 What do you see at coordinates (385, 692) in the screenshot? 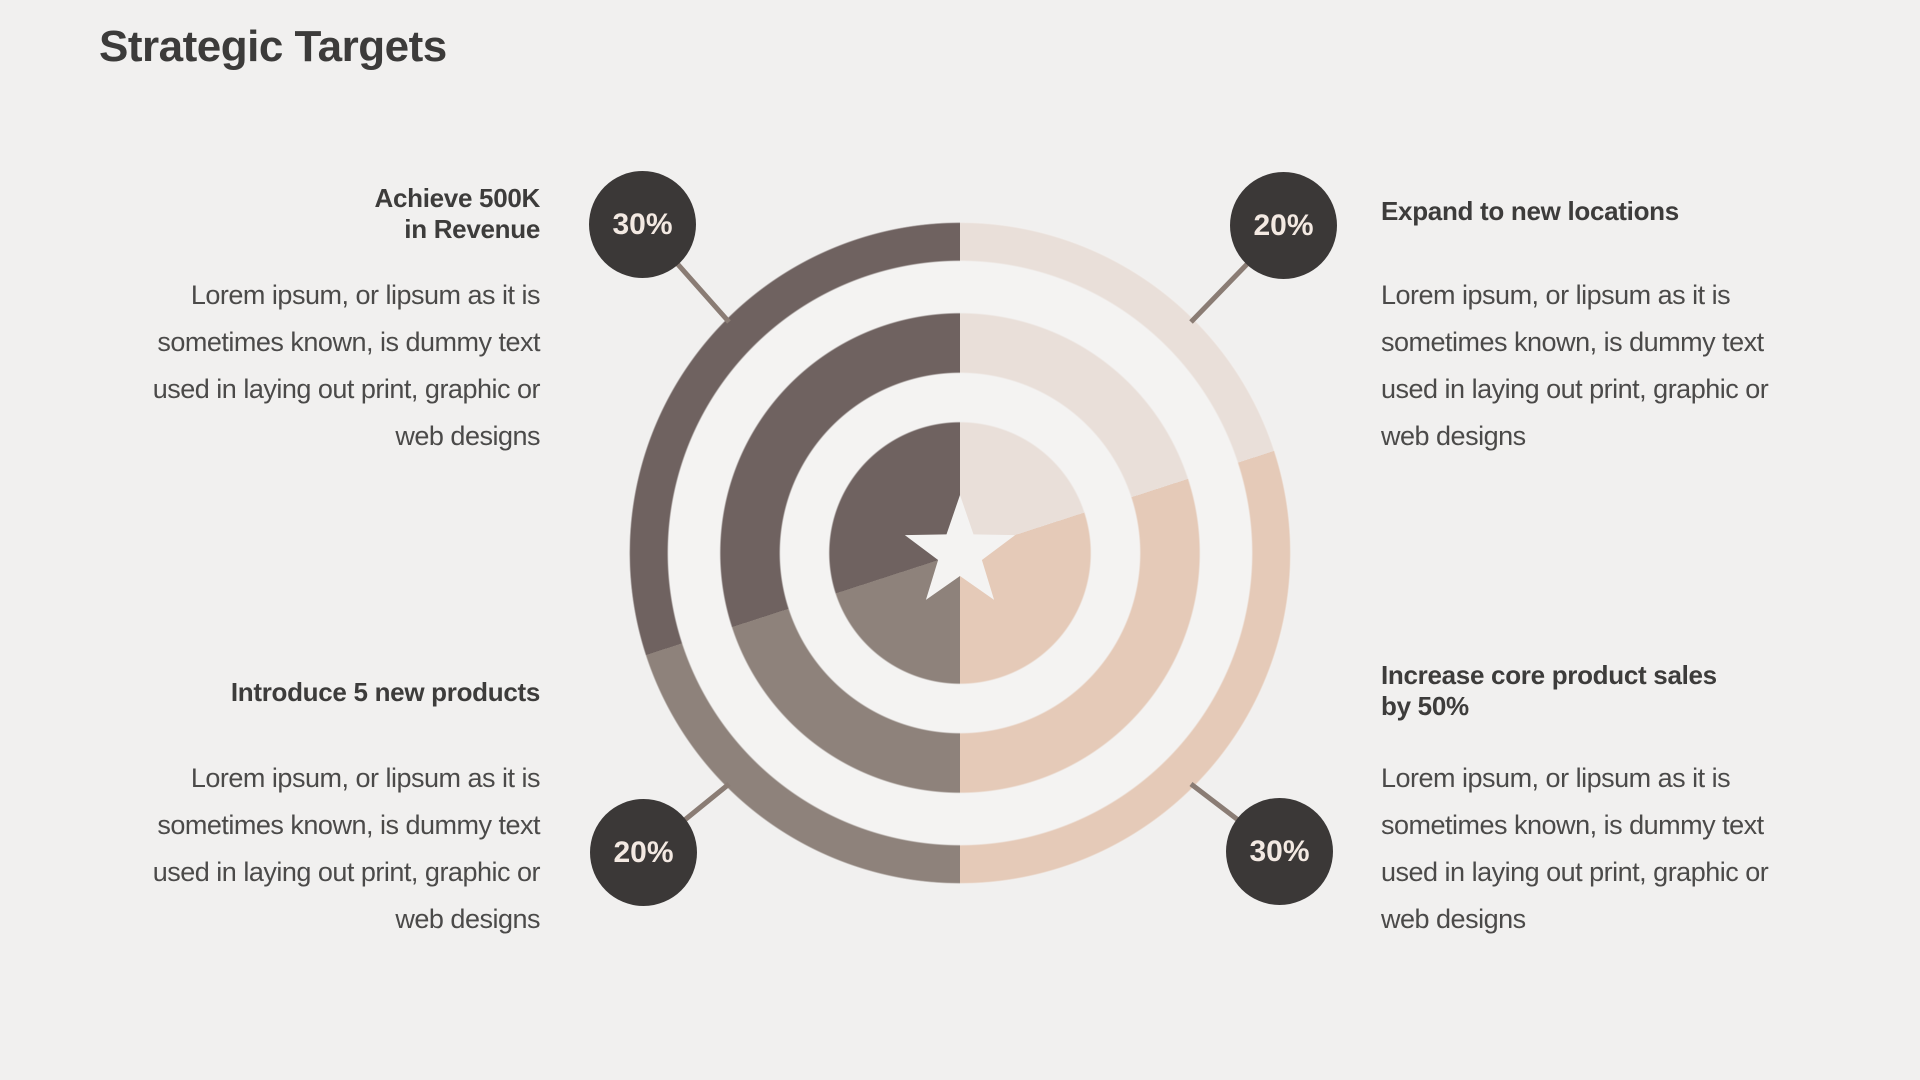
I see `heading-line: Introduce 5 new products` at bounding box center [385, 692].